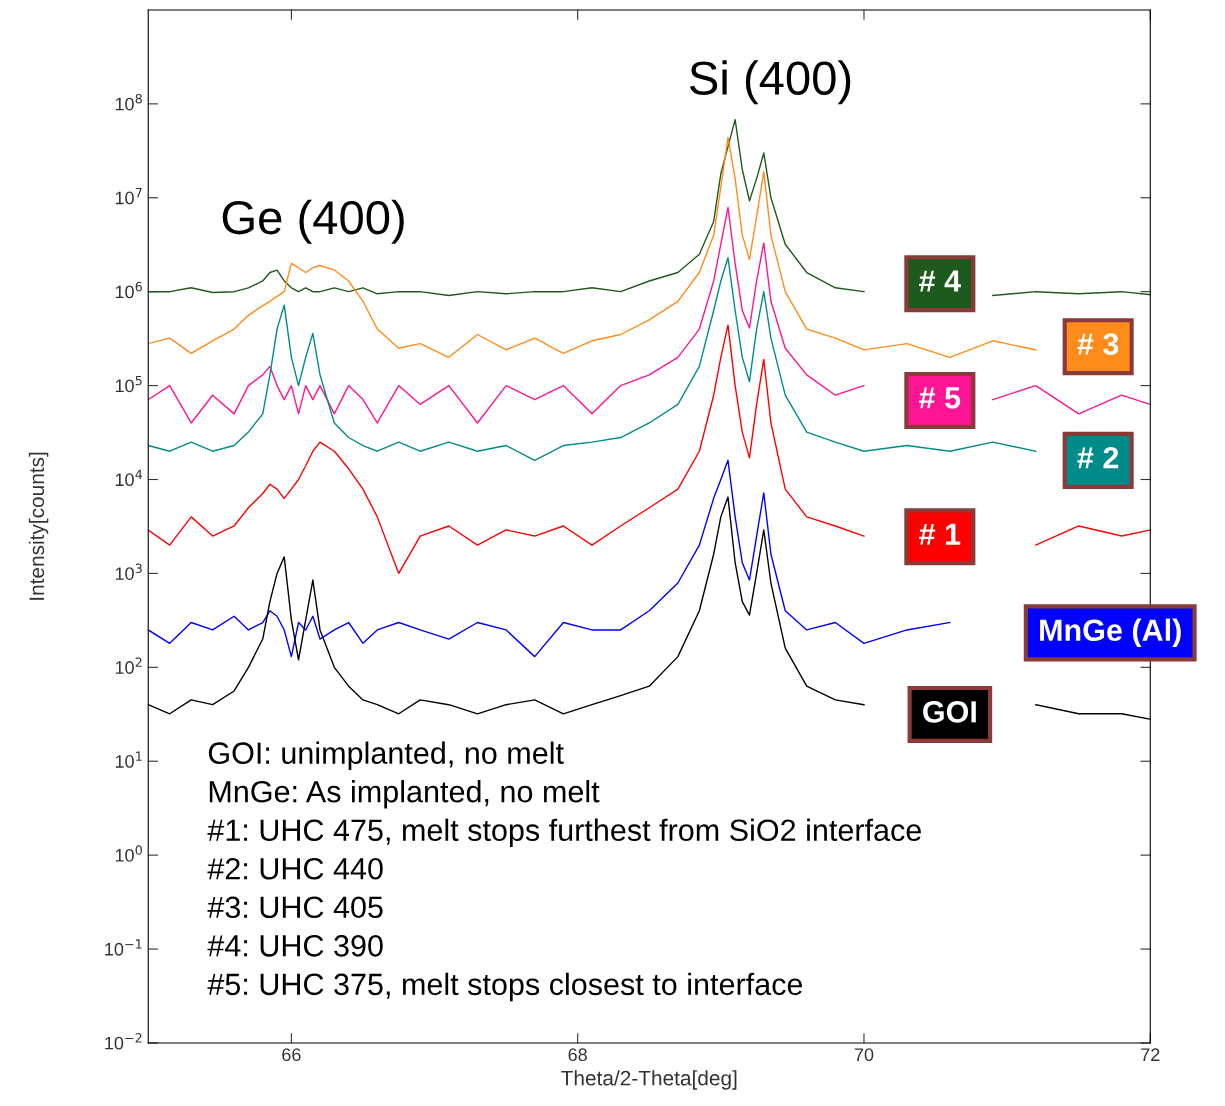 The height and width of the screenshot is (1106, 1225). What do you see at coordinates (123, 947) in the screenshot?
I see `y-tick-label: 10$^{−1}$` at bounding box center [123, 947].